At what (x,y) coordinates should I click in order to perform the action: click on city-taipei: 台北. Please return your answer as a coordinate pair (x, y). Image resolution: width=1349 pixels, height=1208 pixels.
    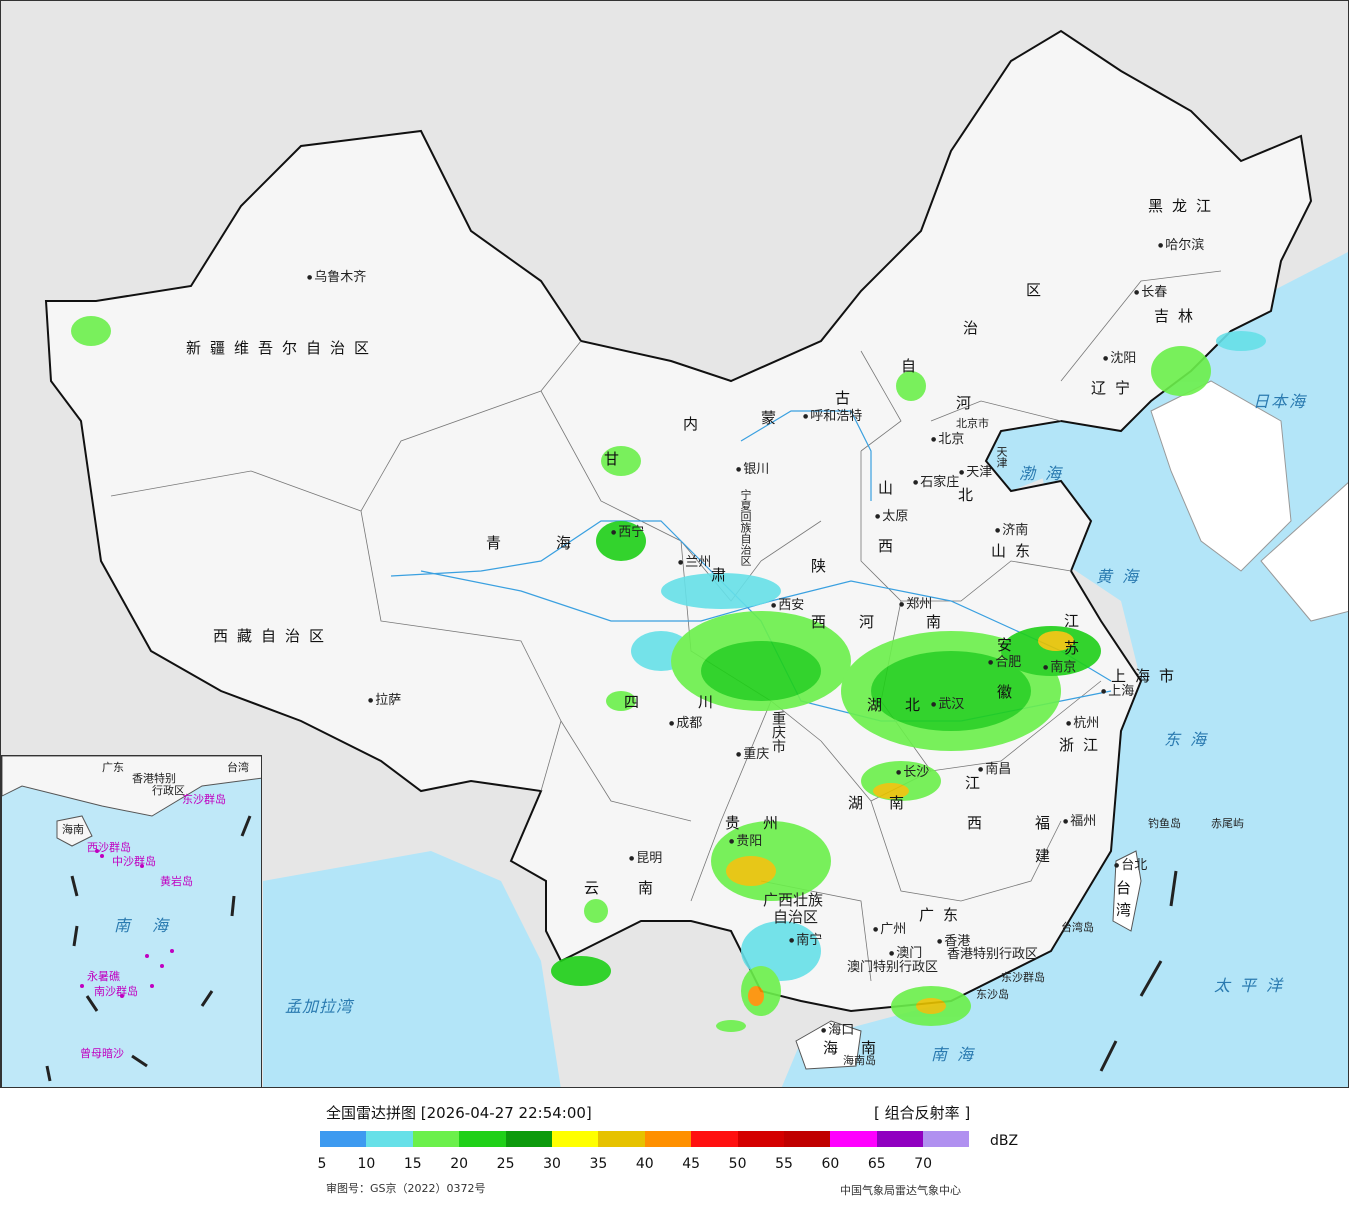
    Looking at the image, I should click on (1130, 865).